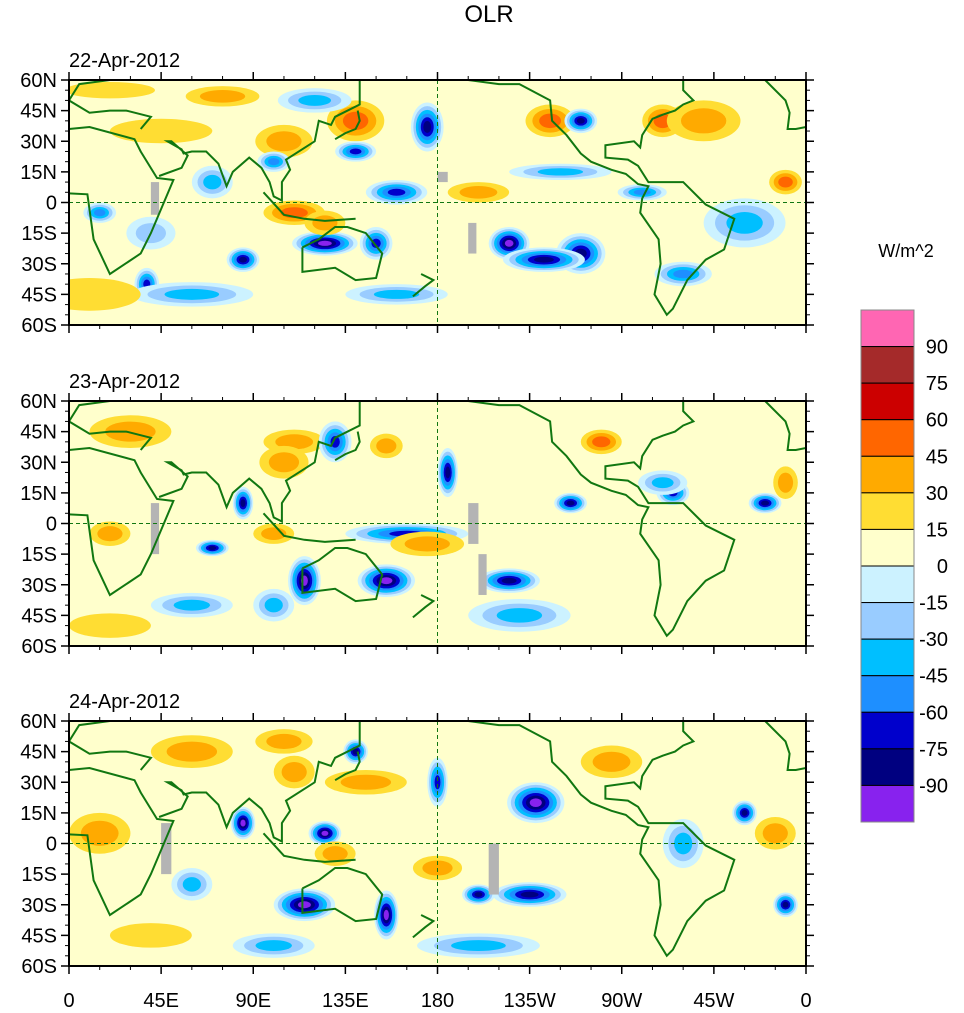 The height and width of the screenshot is (1013, 964). I want to click on panel-date-label: 24-Apr-2012, so click(124, 702).